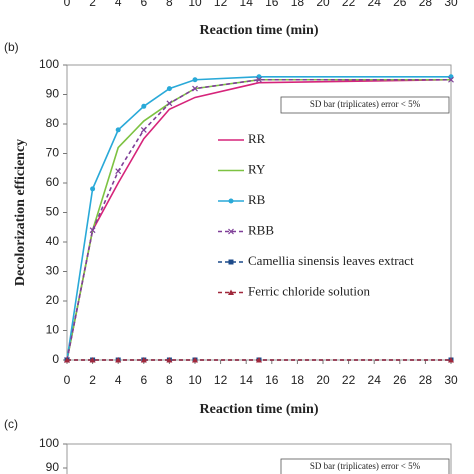 This screenshot has width=474, height=474. I want to click on y-tick-label: 70, so click(53, 153).